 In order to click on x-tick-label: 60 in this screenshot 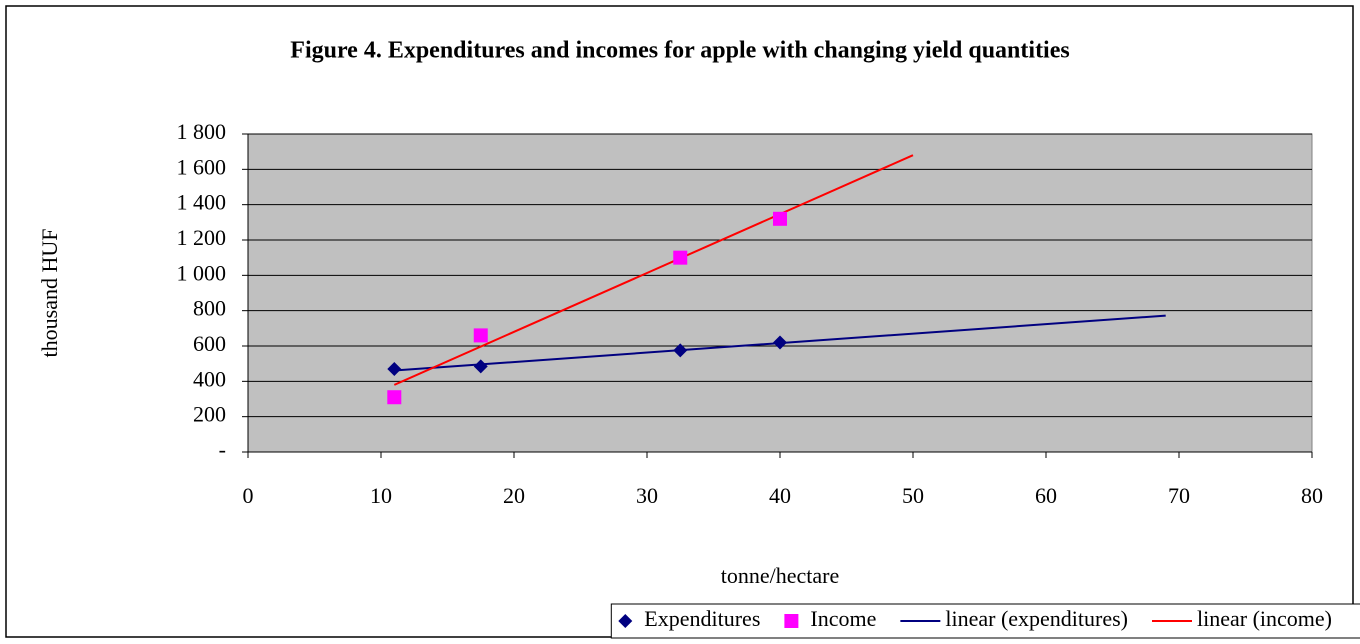, I will do `click(1046, 495)`.